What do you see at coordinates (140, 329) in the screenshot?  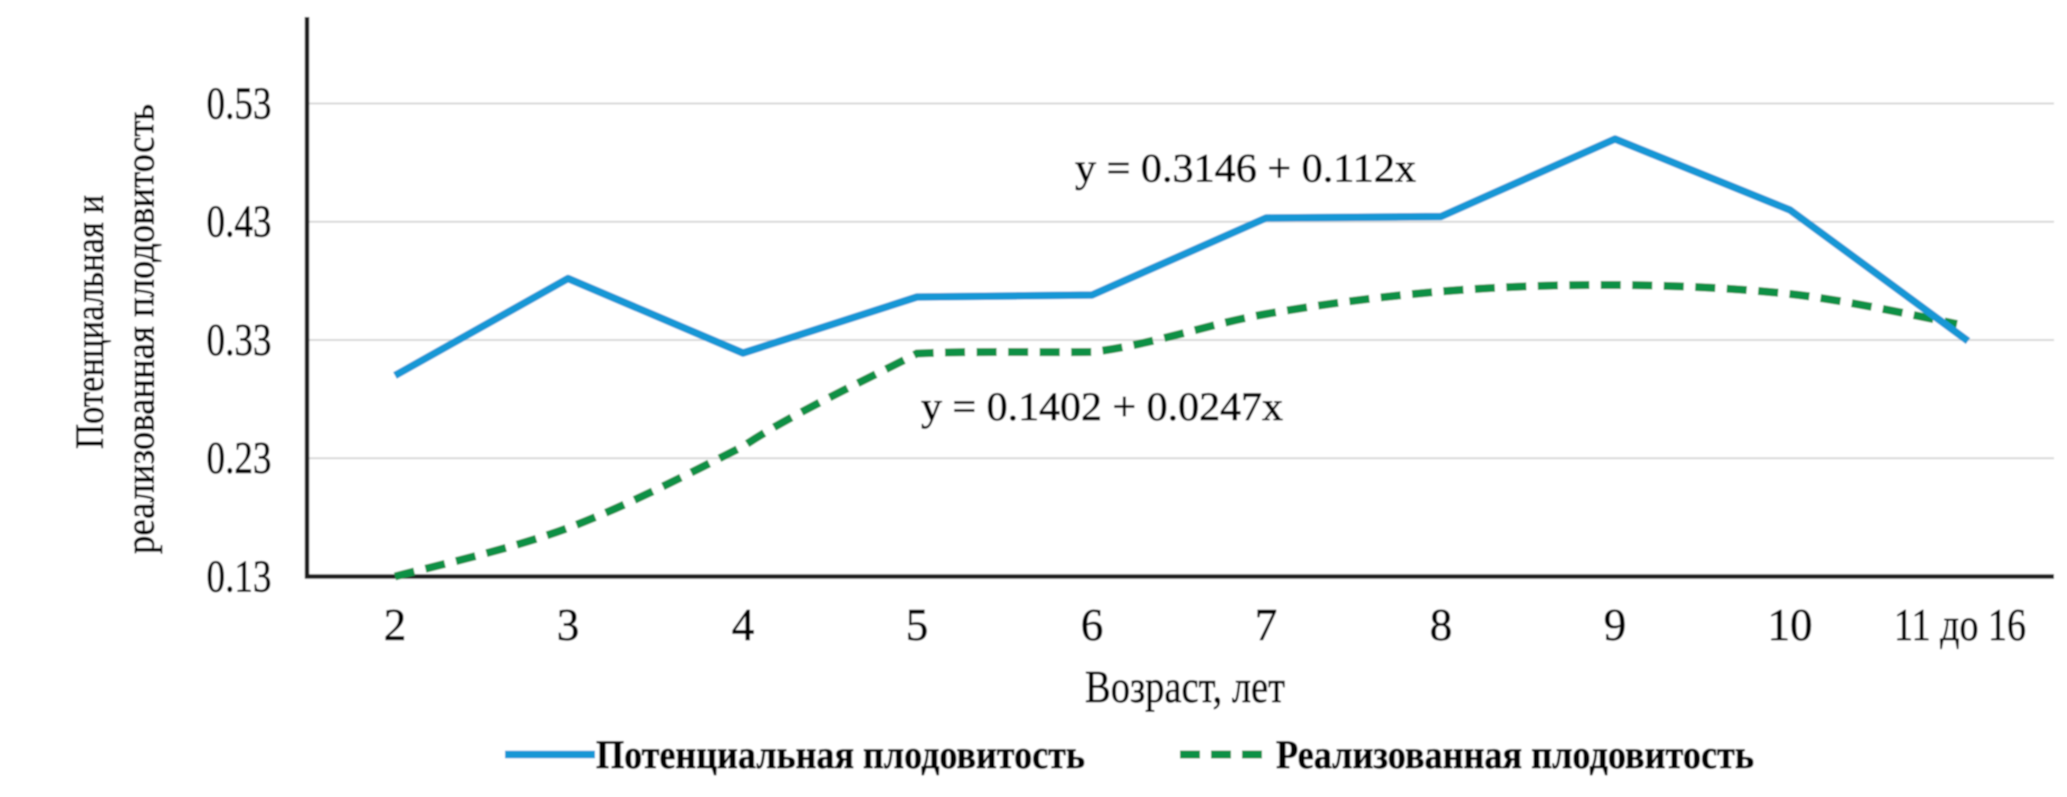 I see `svg-text: реализованная плодовитость` at bounding box center [140, 329].